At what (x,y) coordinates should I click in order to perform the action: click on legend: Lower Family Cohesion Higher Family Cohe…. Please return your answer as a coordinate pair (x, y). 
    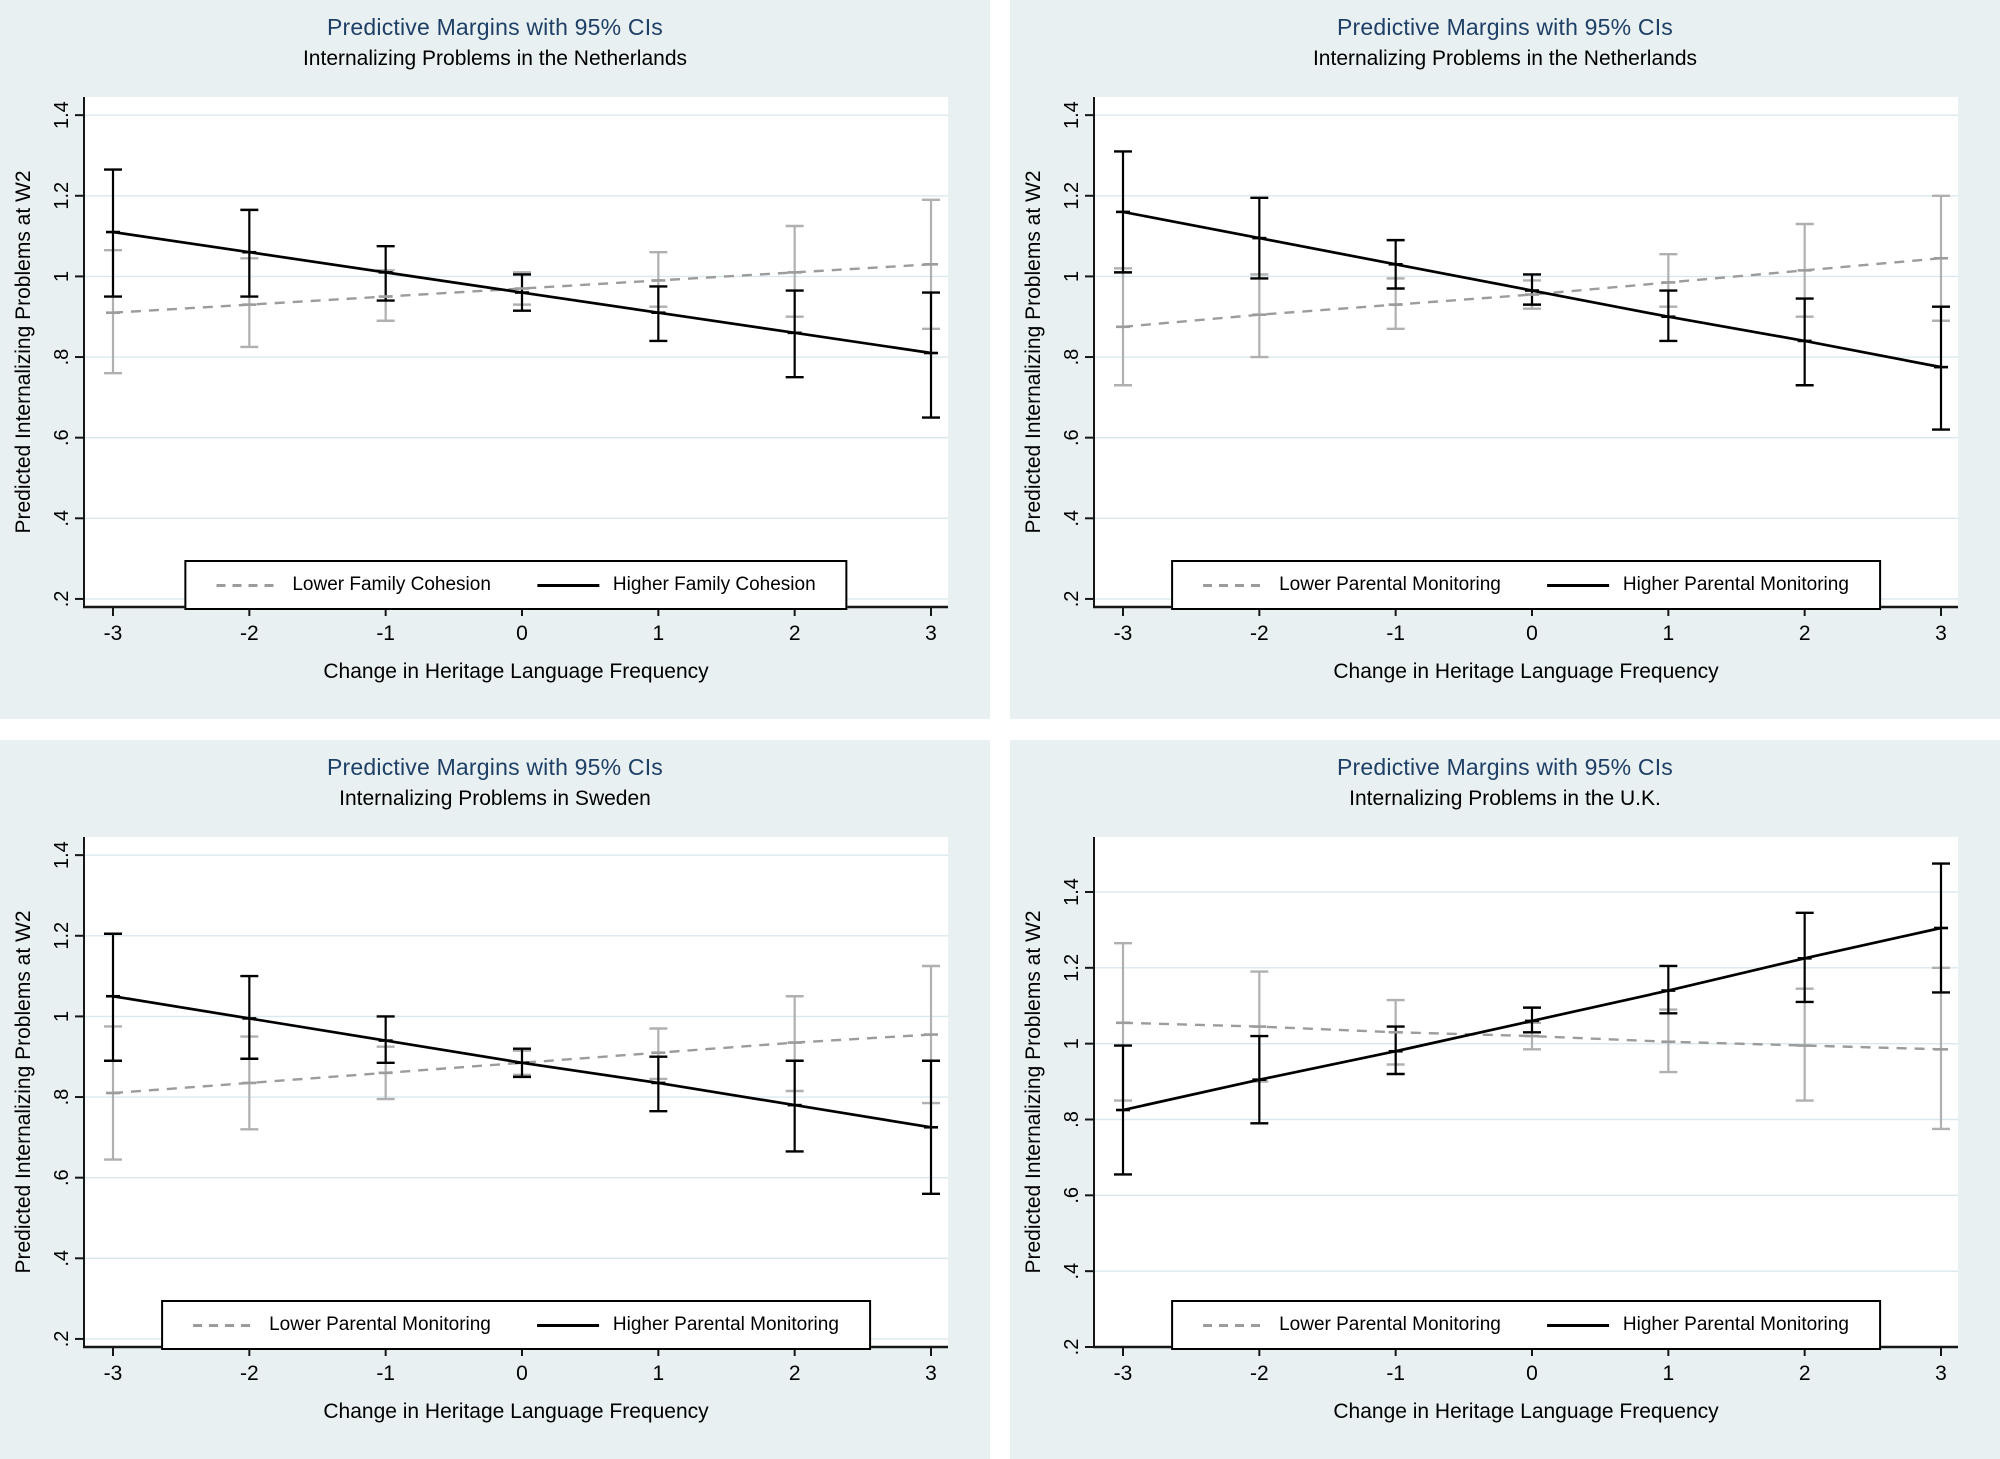
    Looking at the image, I should click on (516, 585).